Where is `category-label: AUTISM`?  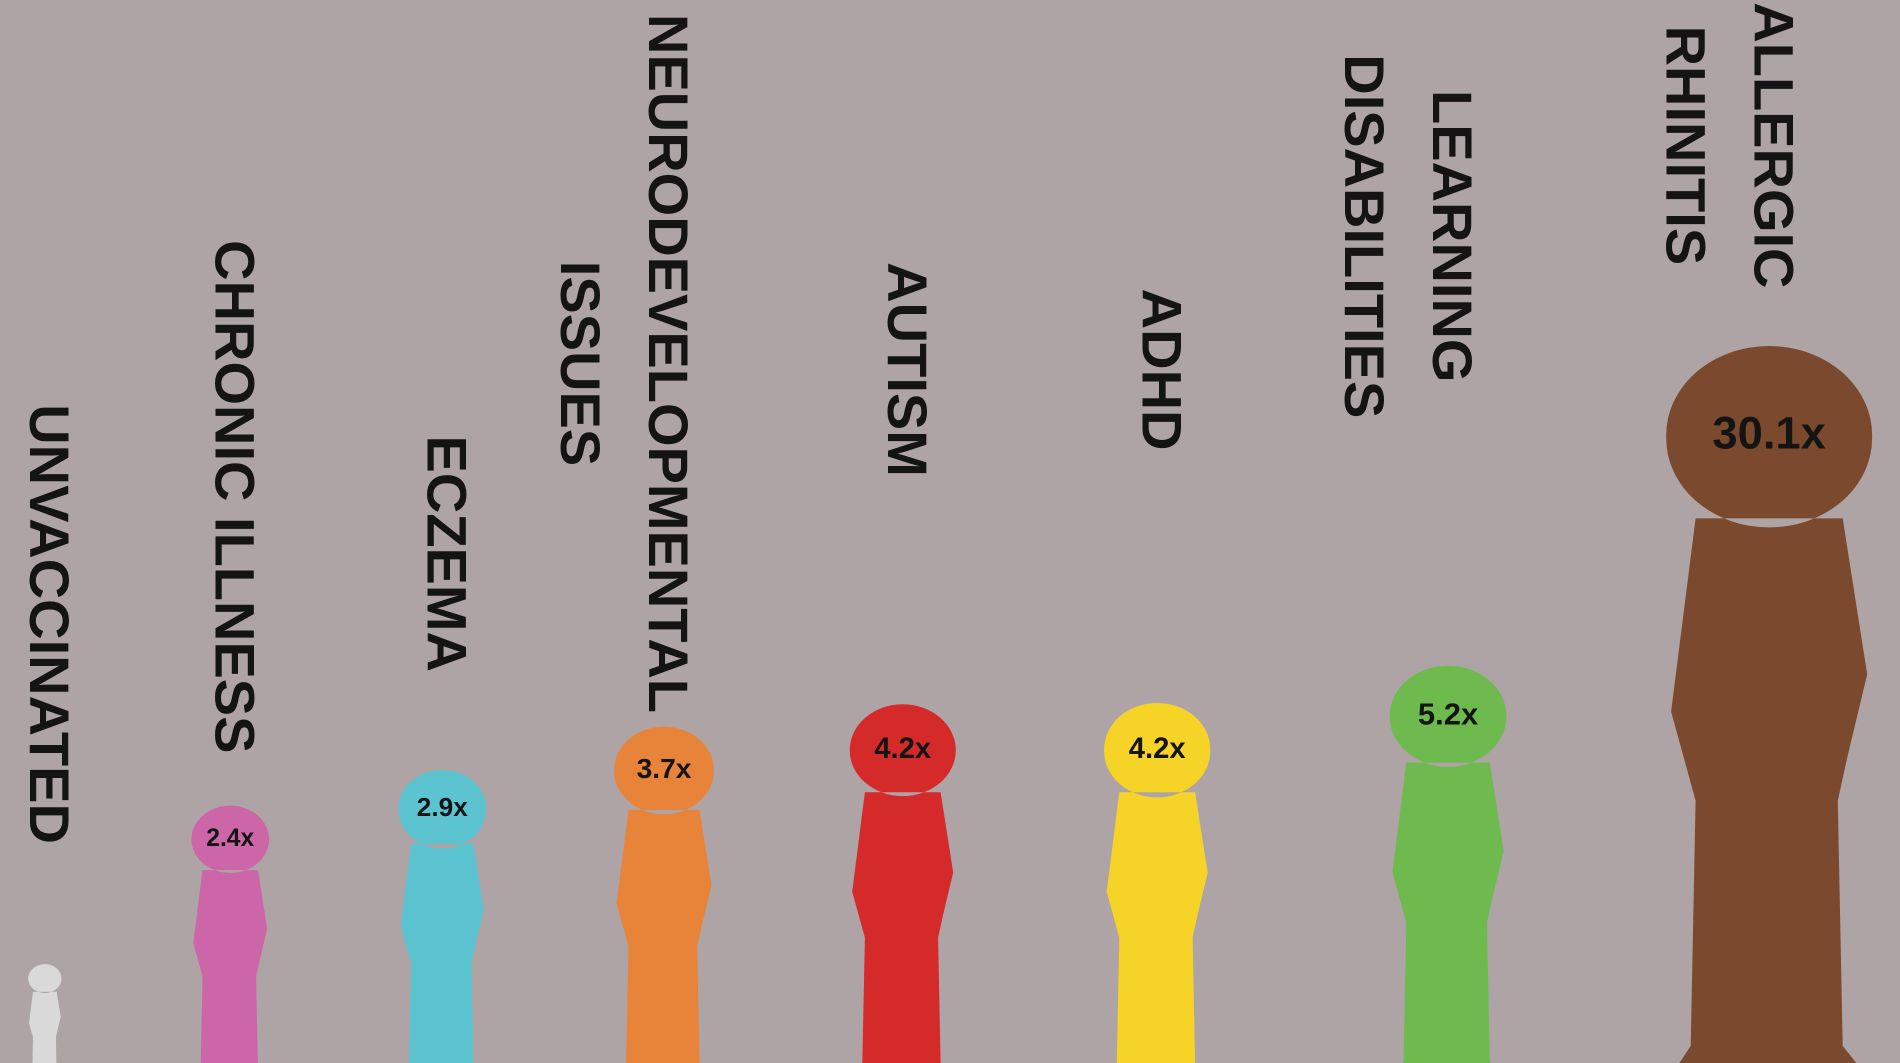
category-label: AUTISM is located at coordinates (907, 369).